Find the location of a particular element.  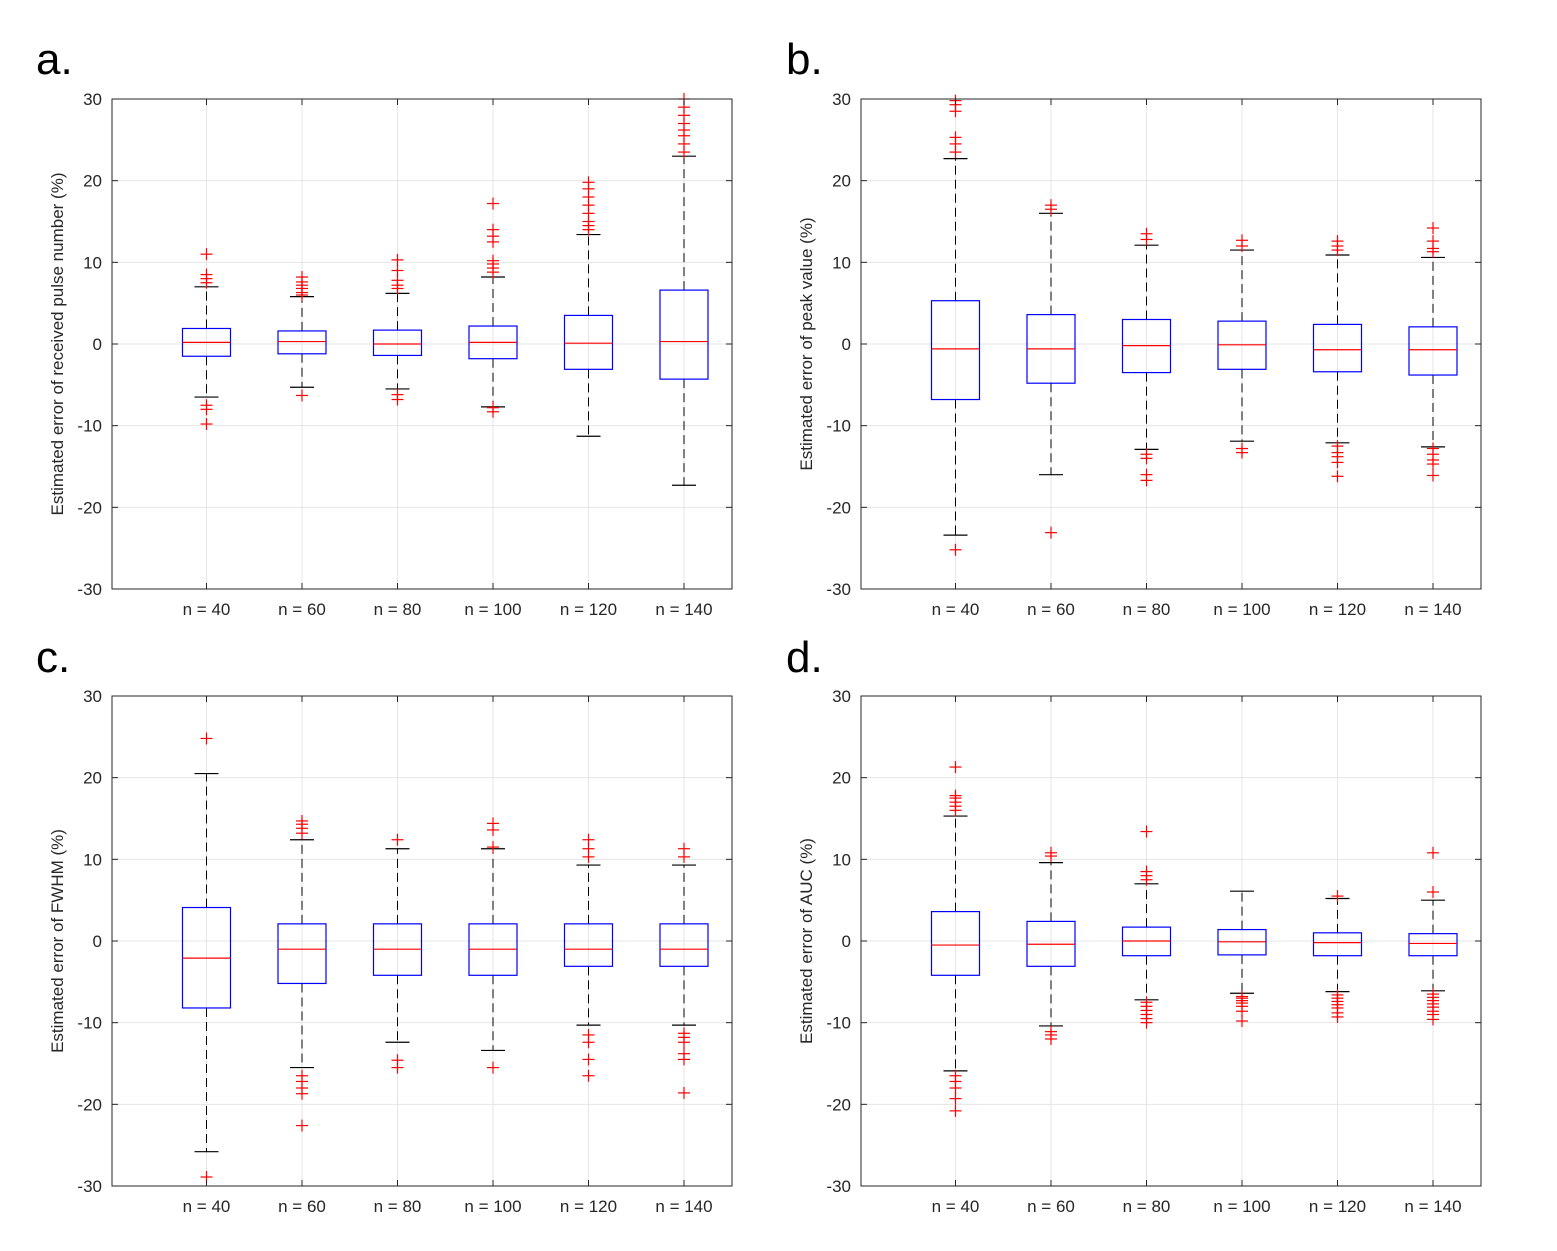

y-axis-label: Estimated error of peak value (%) is located at coordinates (806, 343).